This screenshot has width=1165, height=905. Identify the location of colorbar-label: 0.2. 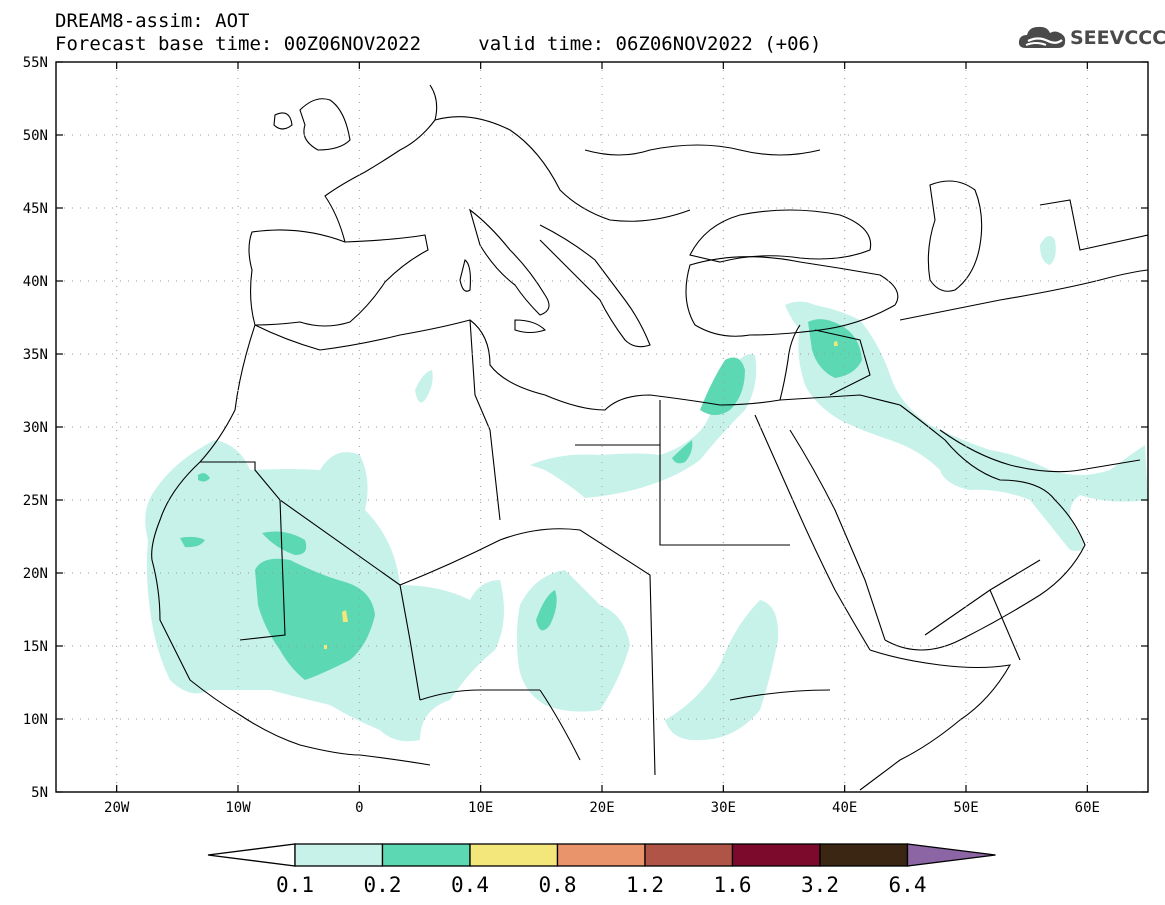
(383, 885).